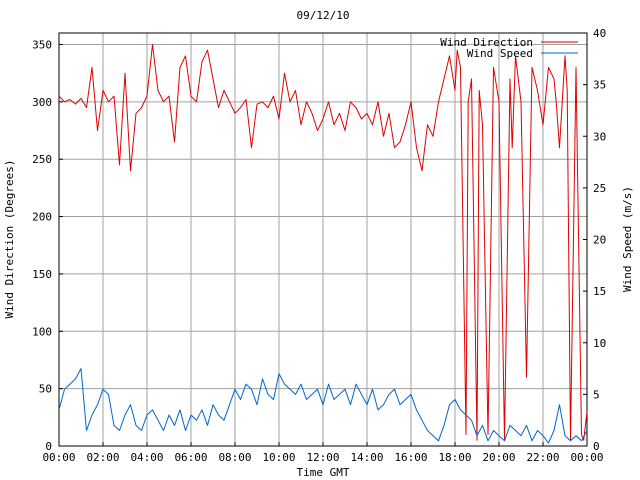 Image resolution: width=640 pixels, height=480 pixels. I want to click on x-tick-label: 18:00, so click(454, 457).